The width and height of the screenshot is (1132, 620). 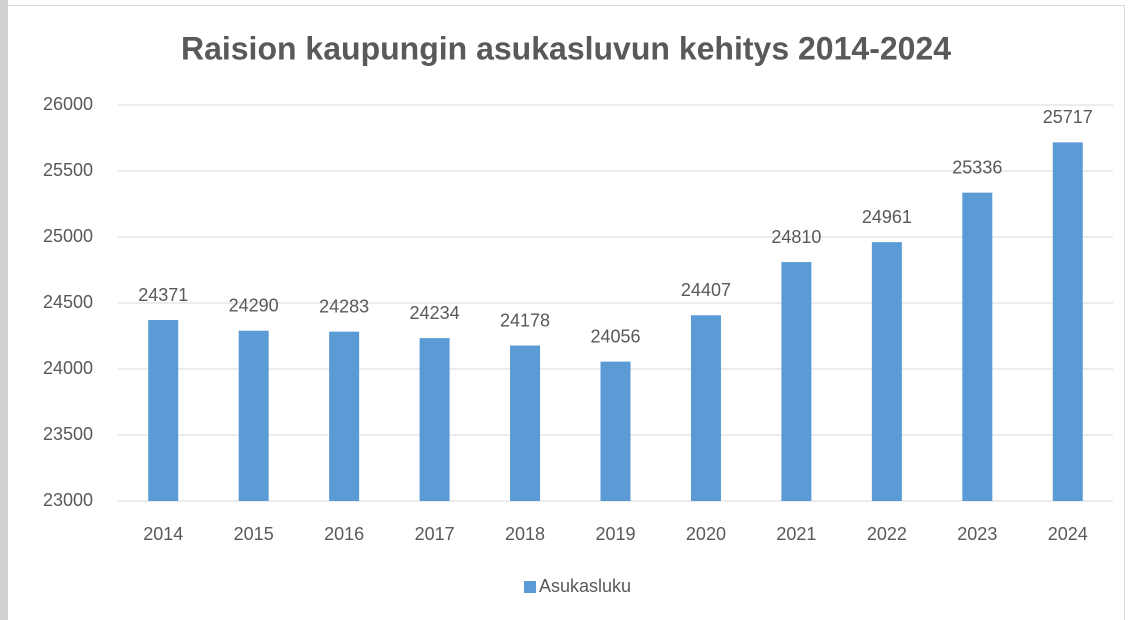 What do you see at coordinates (796, 534) in the screenshot?
I see `x-tick-label: 2021` at bounding box center [796, 534].